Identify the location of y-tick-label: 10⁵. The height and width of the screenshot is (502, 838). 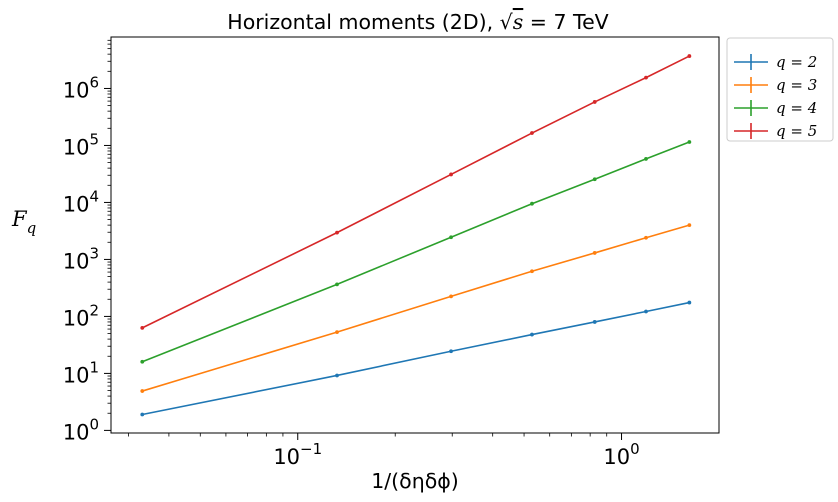
(81, 144).